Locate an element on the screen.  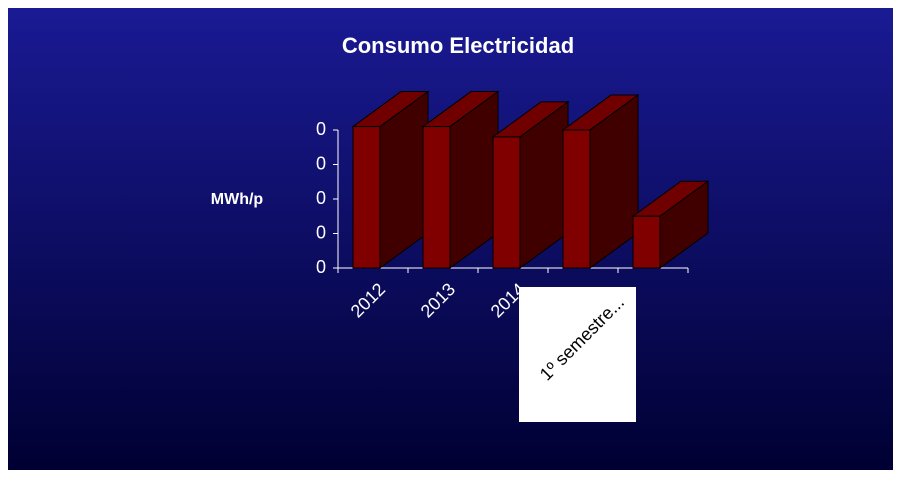
label-box is located at coordinates (577, 354).